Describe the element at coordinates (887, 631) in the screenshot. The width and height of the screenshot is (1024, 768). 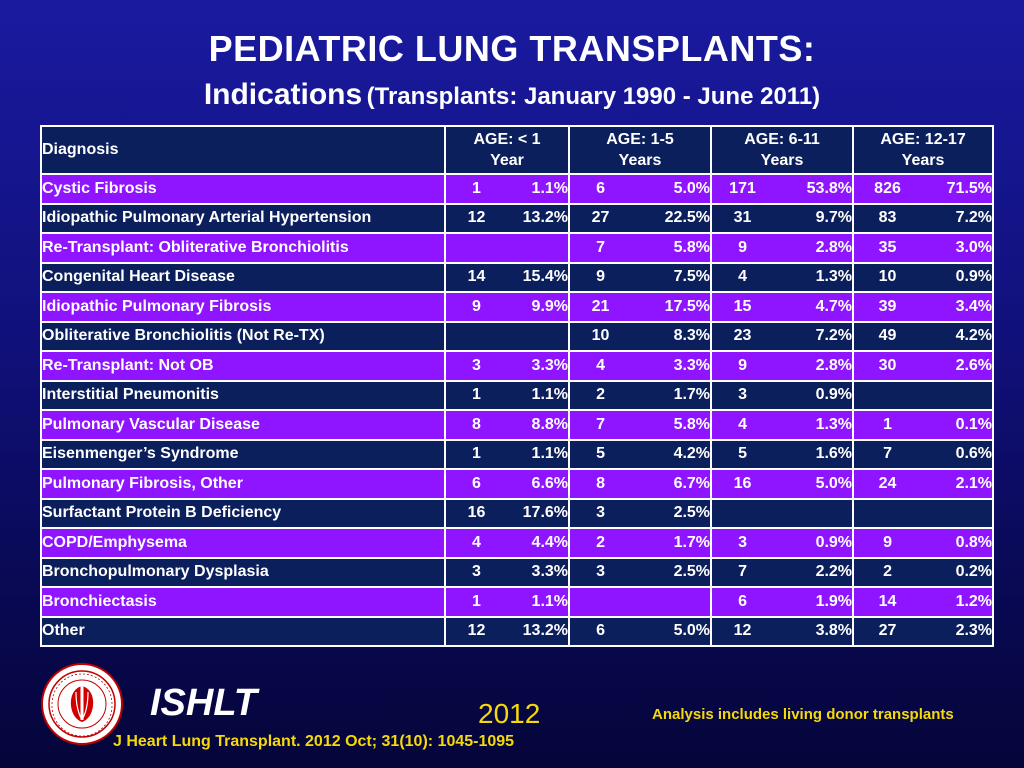
I see `count-cell: 27` at that location.